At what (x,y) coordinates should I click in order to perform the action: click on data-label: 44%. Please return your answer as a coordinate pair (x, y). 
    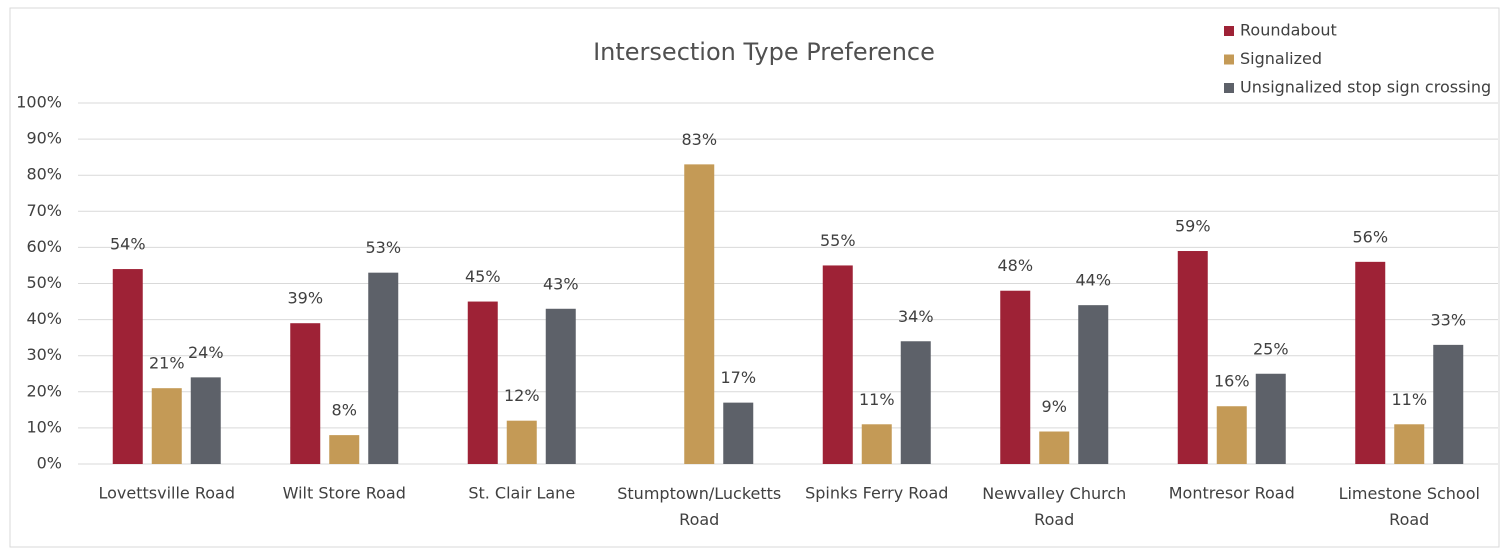
    Looking at the image, I should click on (1093, 280).